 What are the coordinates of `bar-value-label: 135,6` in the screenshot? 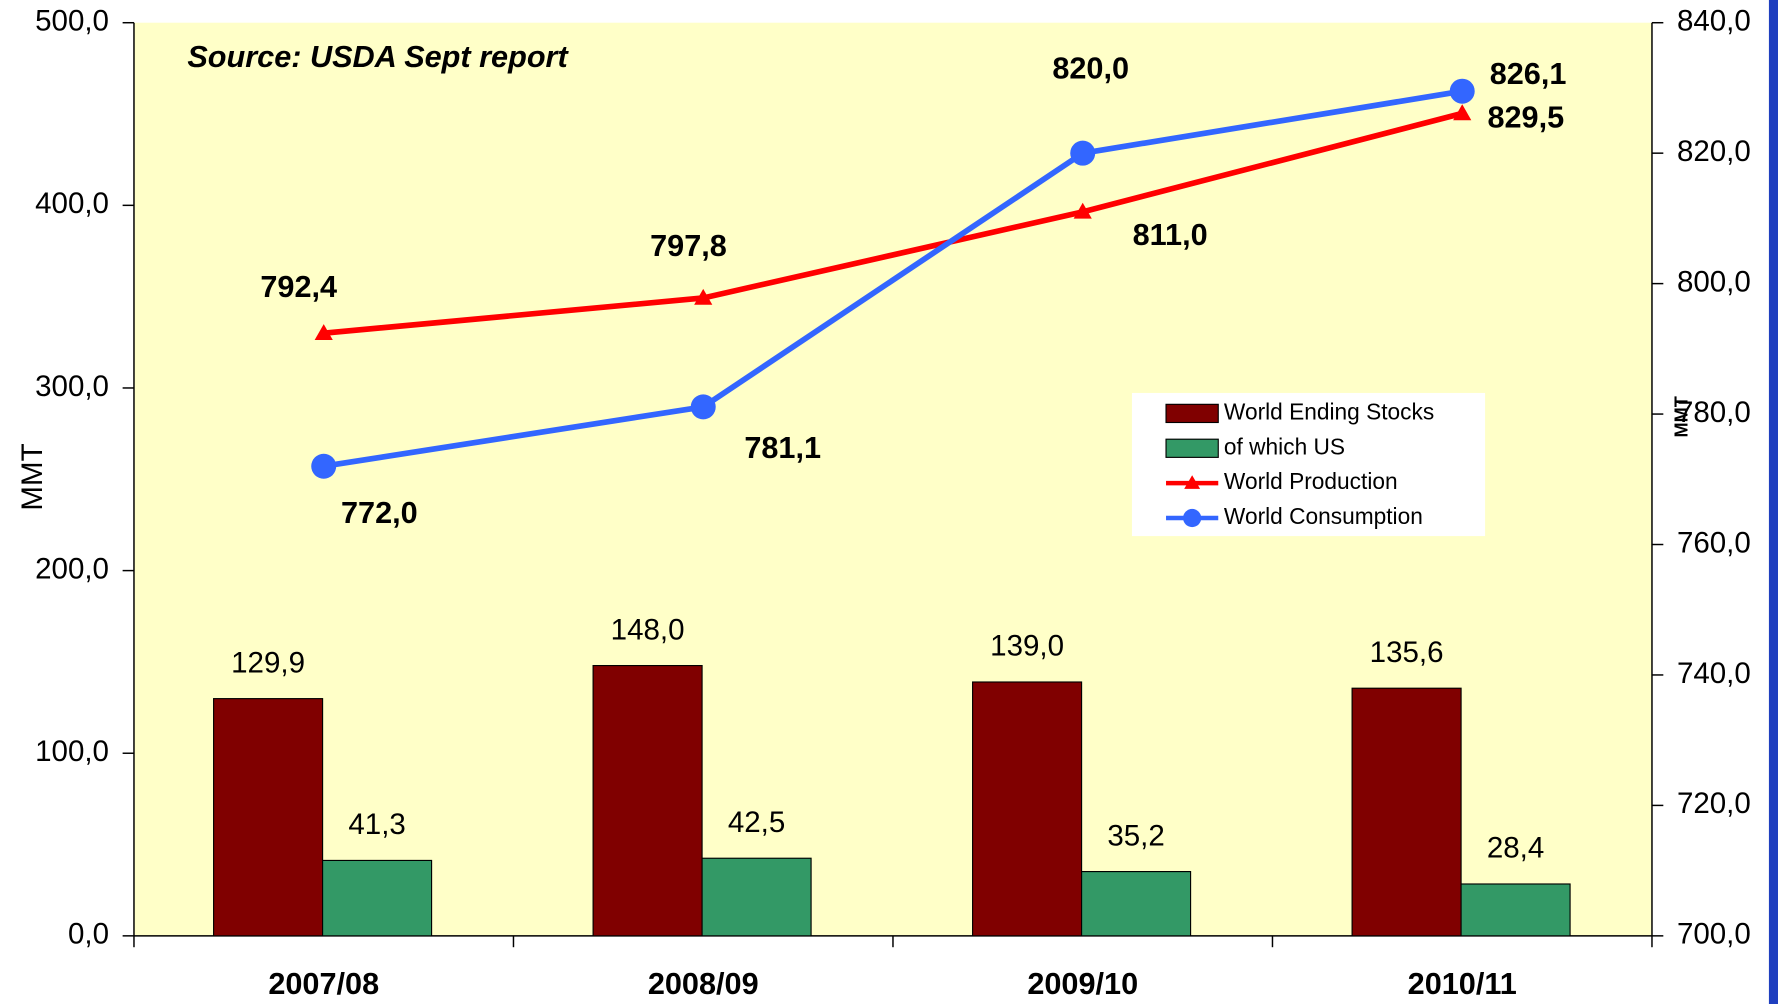 It's located at (1407, 652).